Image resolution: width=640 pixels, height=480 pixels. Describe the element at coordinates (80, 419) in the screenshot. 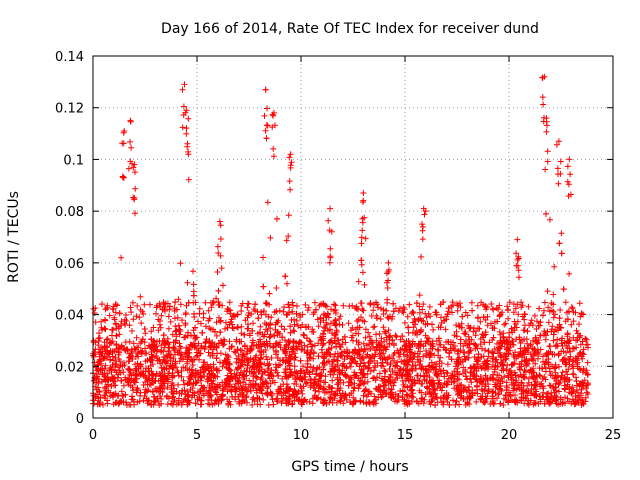

I see `y-tick-label: 0` at that location.